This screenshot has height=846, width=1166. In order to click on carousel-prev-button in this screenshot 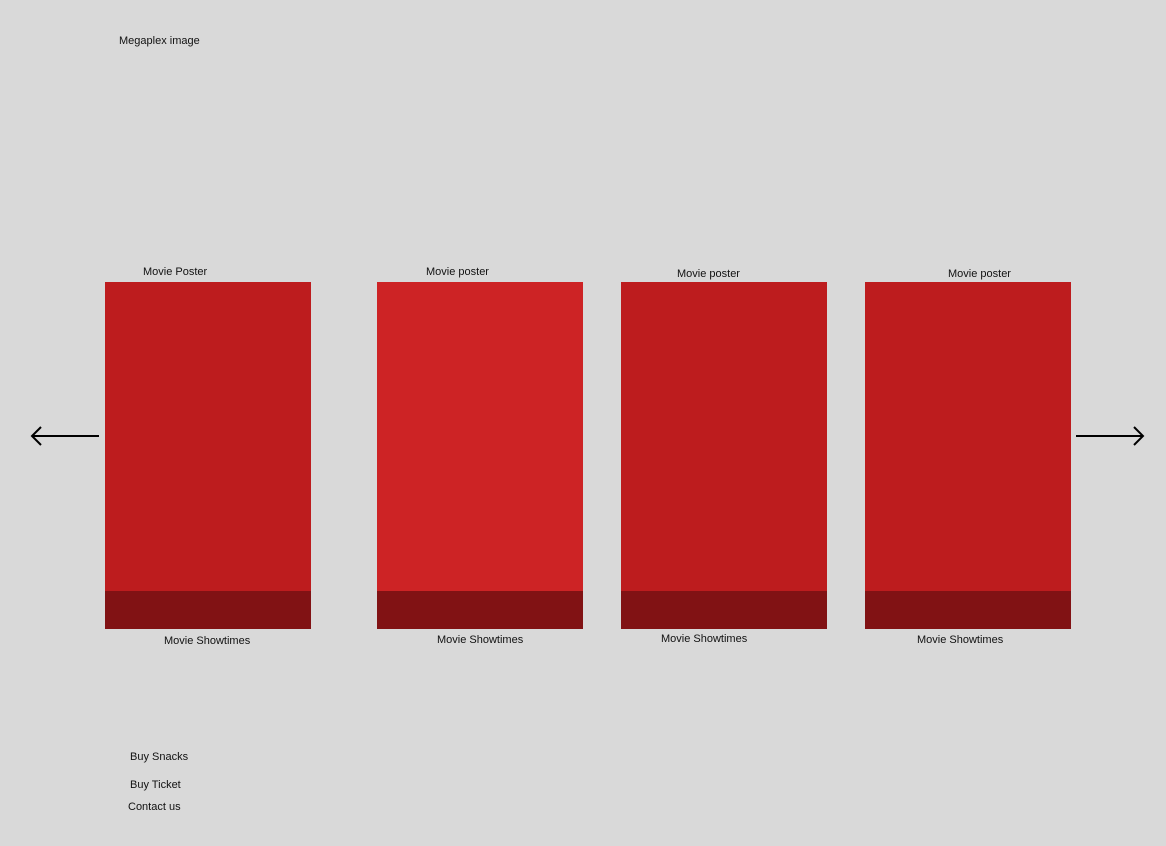, I will do `click(65, 436)`.